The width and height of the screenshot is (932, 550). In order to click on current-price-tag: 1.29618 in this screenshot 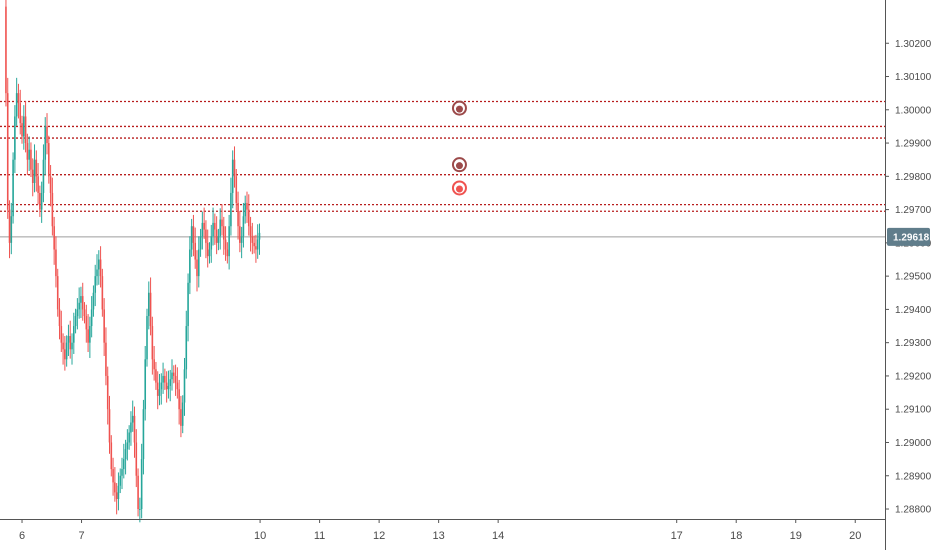, I will do `click(908, 236)`.